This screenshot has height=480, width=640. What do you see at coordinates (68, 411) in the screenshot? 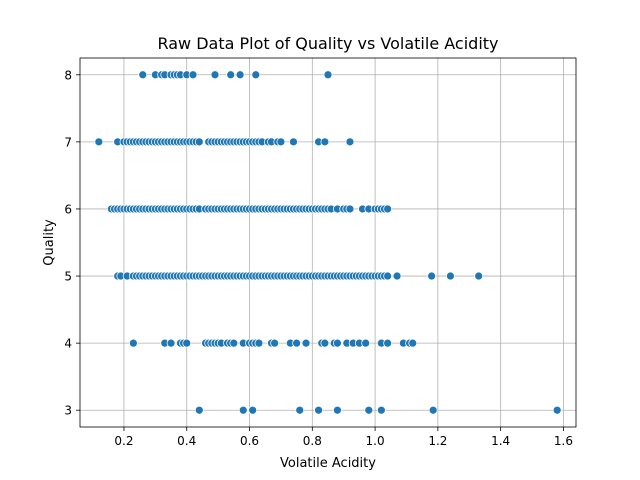
I see `y-tick-label: 3` at bounding box center [68, 411].